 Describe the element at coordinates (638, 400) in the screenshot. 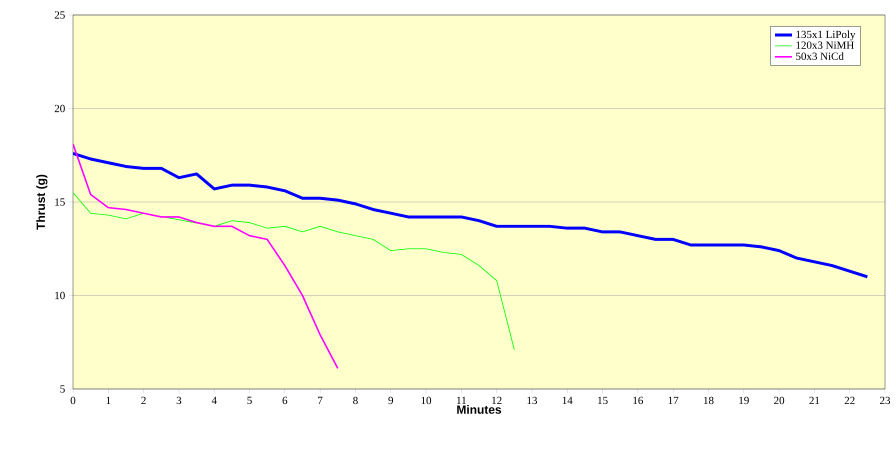

I see `x-tick-label: 16` at that location.